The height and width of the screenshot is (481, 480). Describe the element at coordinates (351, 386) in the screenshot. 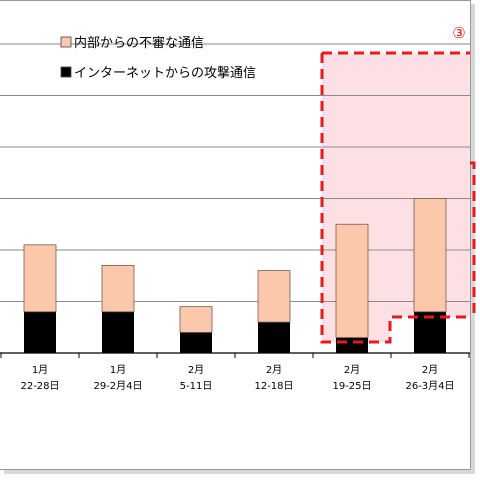

I see `x-tick-label-range: 19-25日` at that location.